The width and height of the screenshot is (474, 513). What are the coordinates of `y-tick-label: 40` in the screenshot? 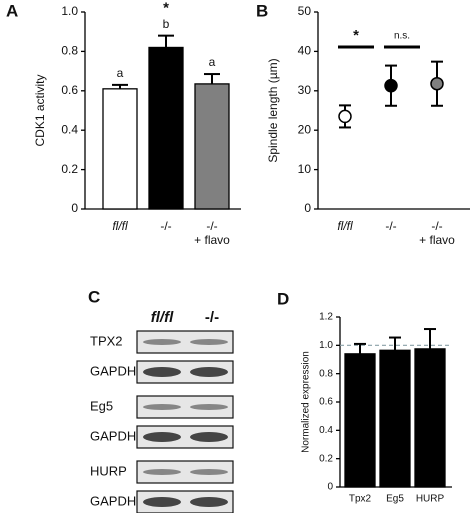 It's located at (305, 51).